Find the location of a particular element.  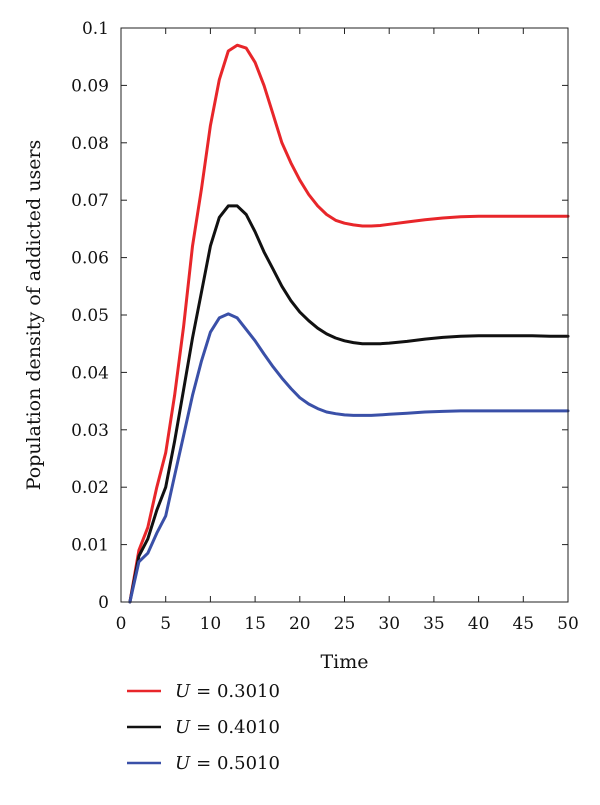

legend-label-1: U = 0.3010 is located at coordinates (227, 691).